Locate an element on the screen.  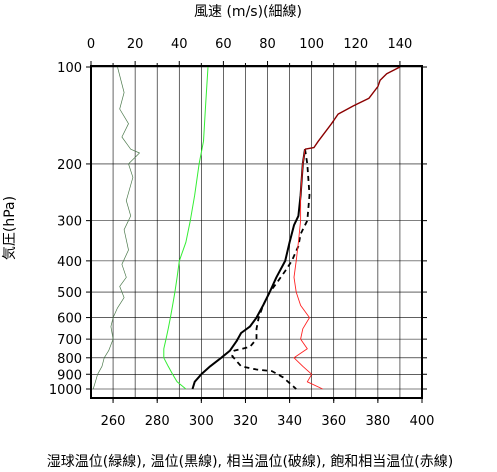
y-tick-label: 900 is located at coordinates (69, 375).